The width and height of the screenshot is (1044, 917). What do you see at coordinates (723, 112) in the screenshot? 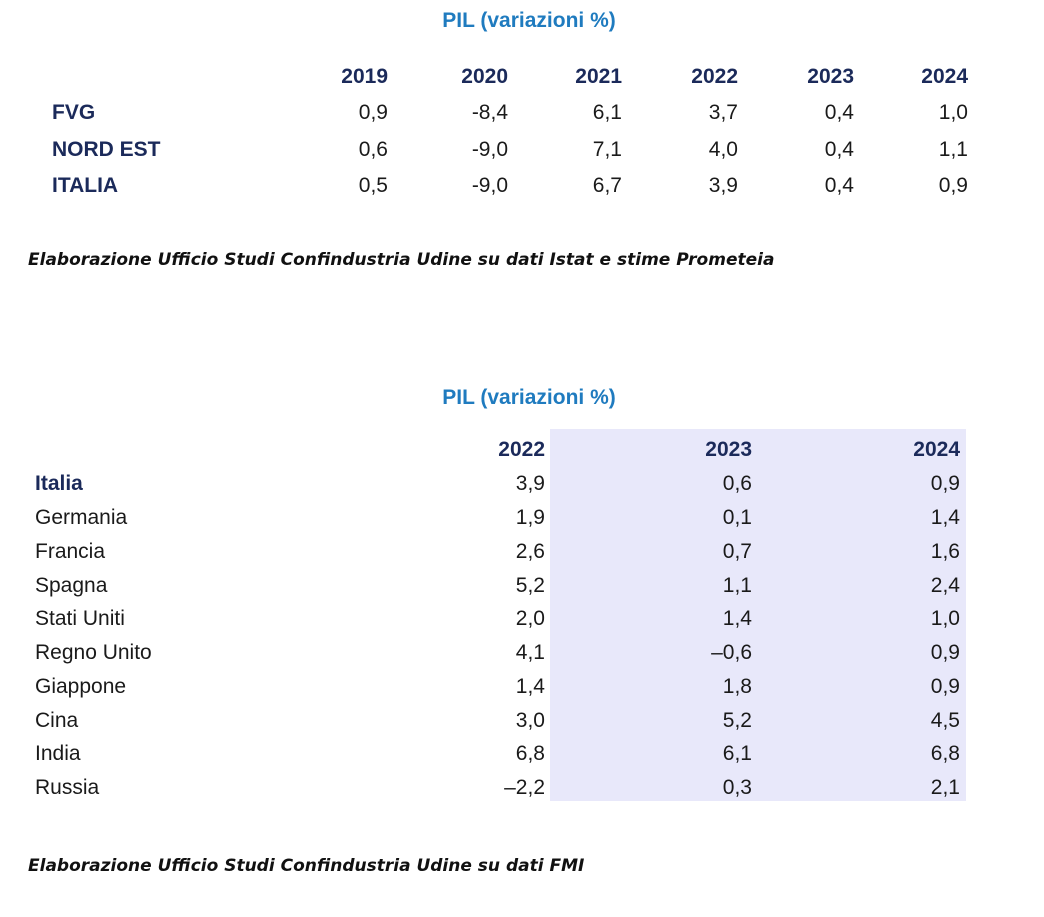
I see `table1-cell: 3,7` at bounding box center [723, 112].